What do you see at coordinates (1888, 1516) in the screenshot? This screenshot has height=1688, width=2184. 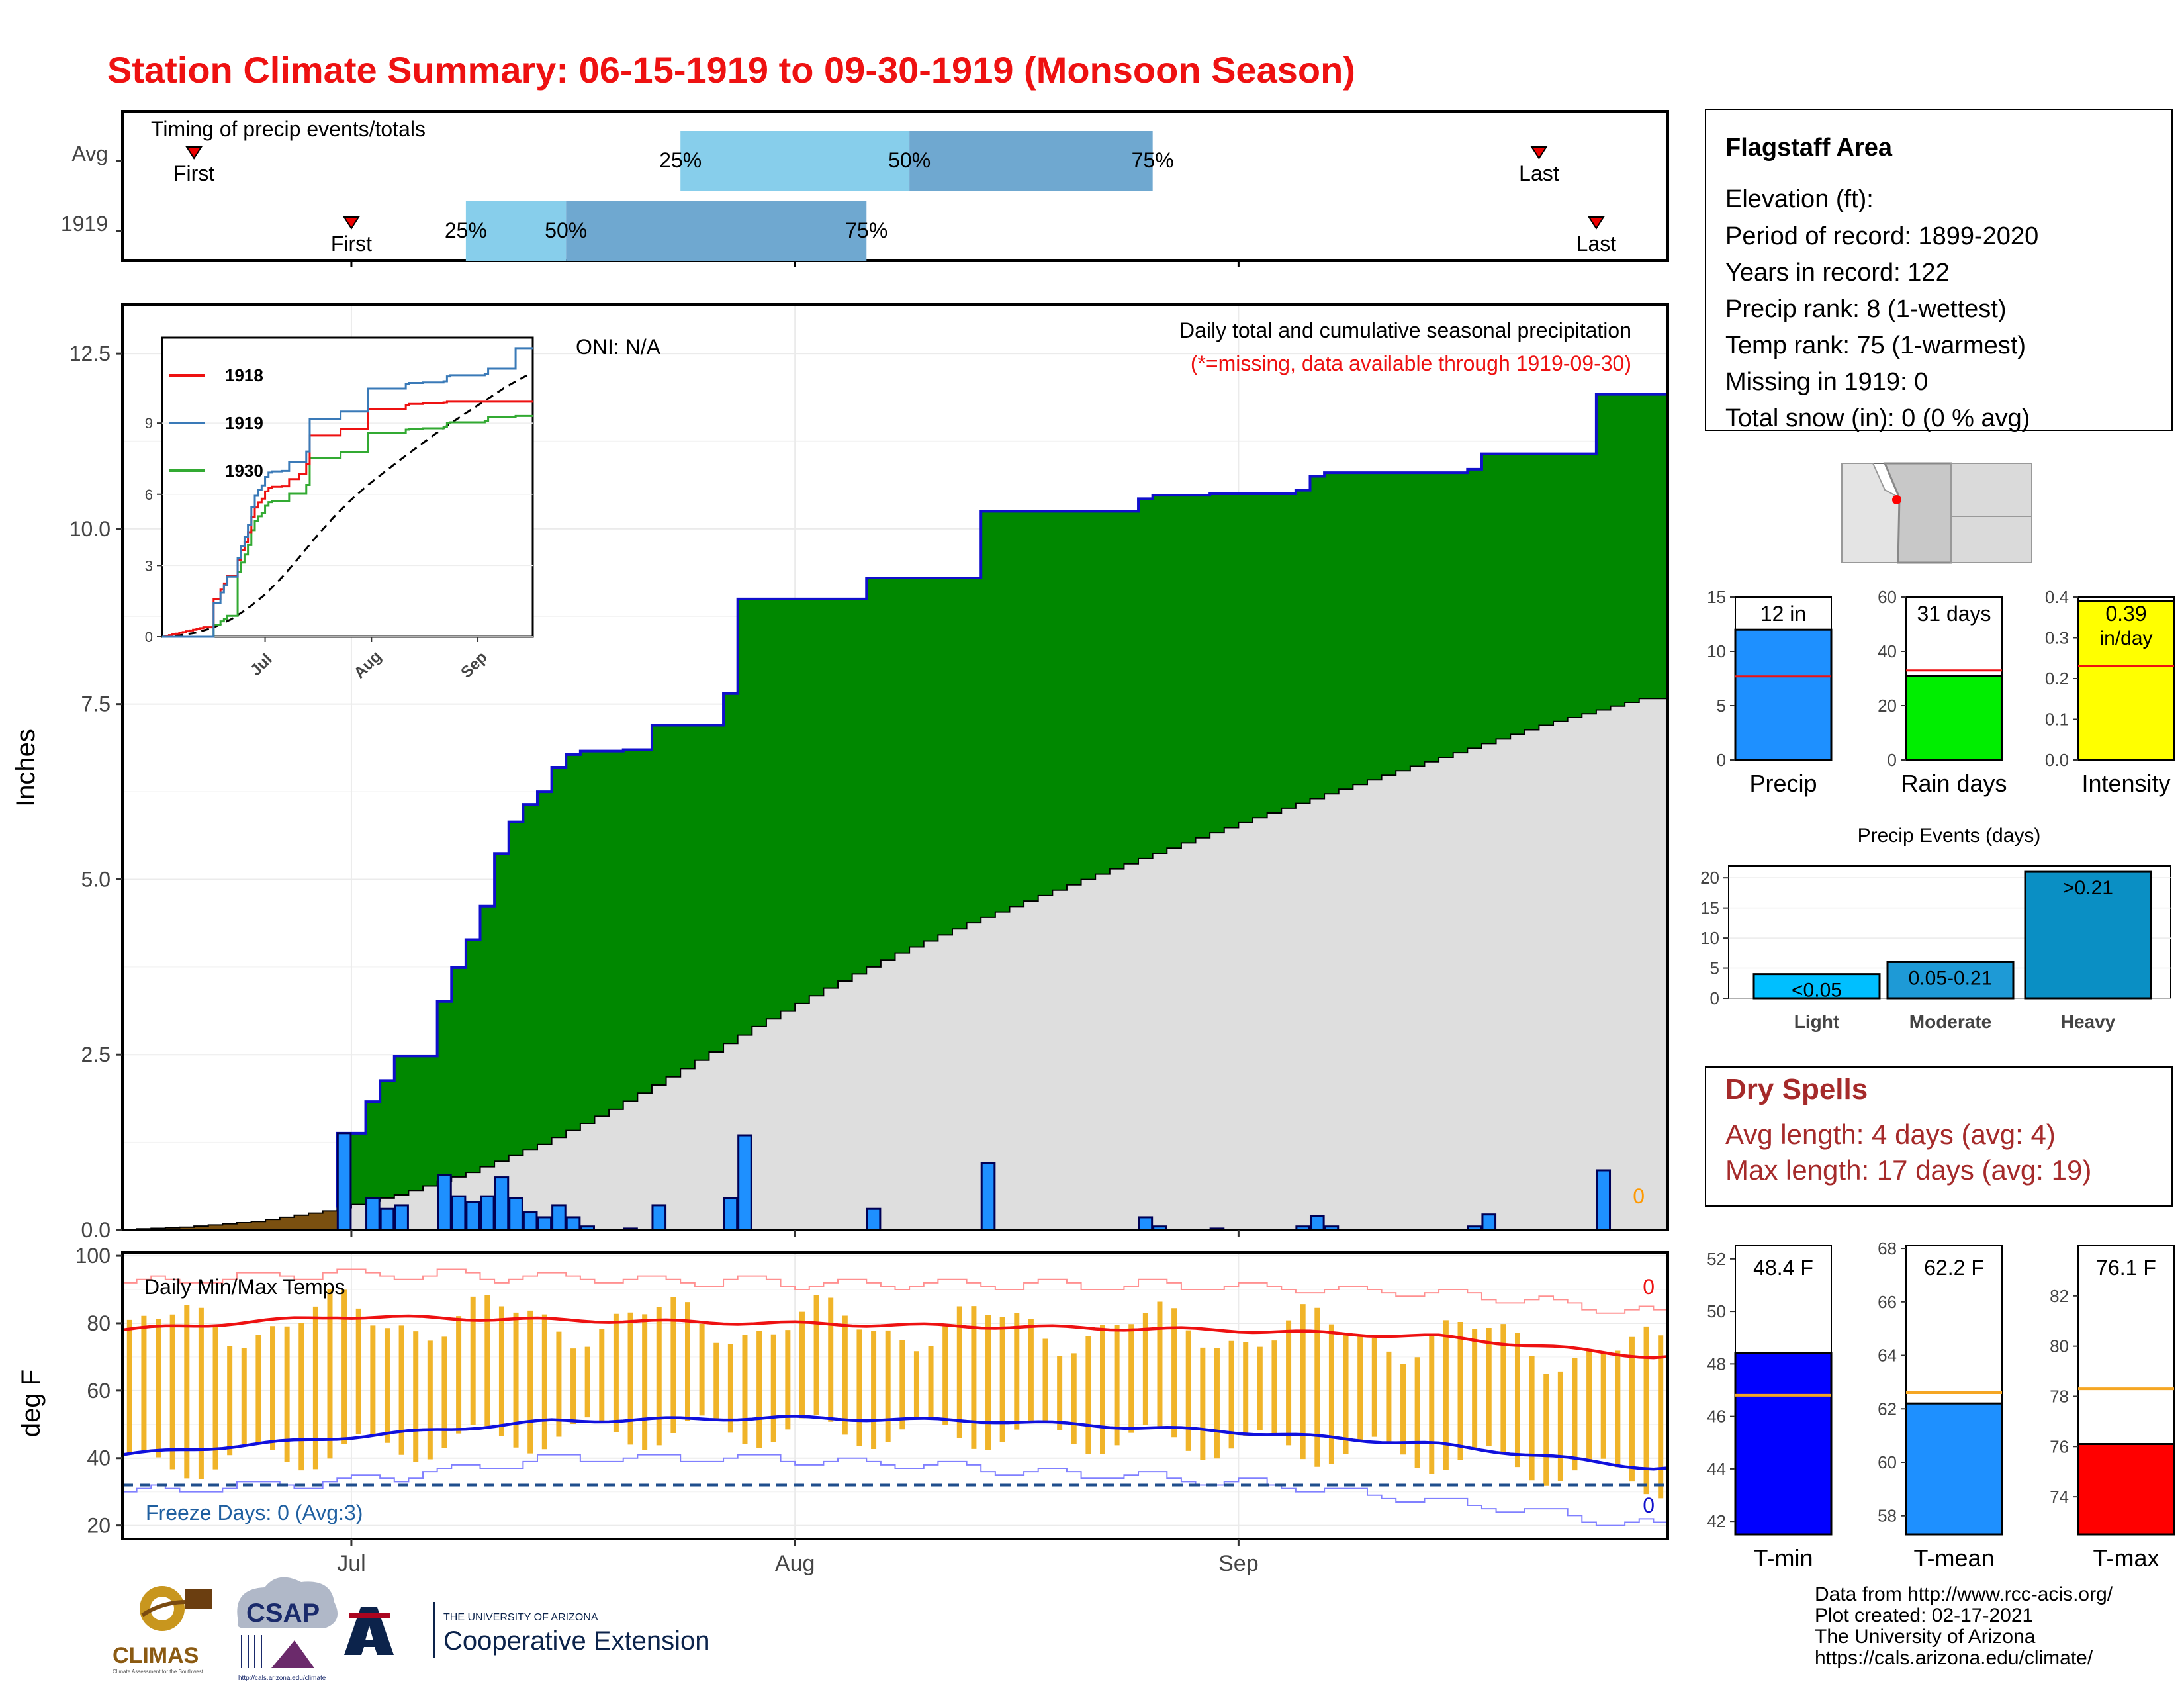 I see `temp-summary-y-tick-label: 58` at bounding box center [1888, 1516].